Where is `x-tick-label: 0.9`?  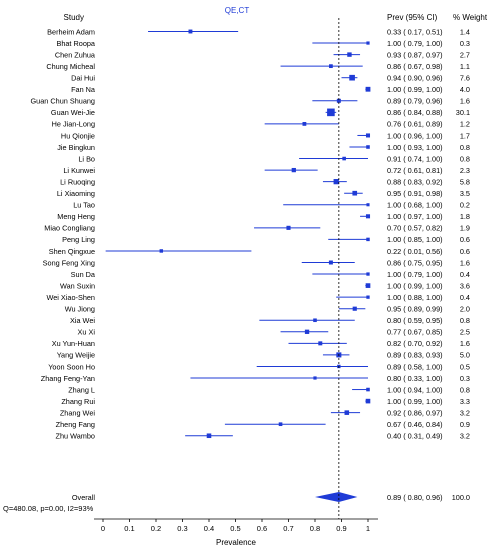
x-tick-label: 0.9 is located at coordinates (341, 528).